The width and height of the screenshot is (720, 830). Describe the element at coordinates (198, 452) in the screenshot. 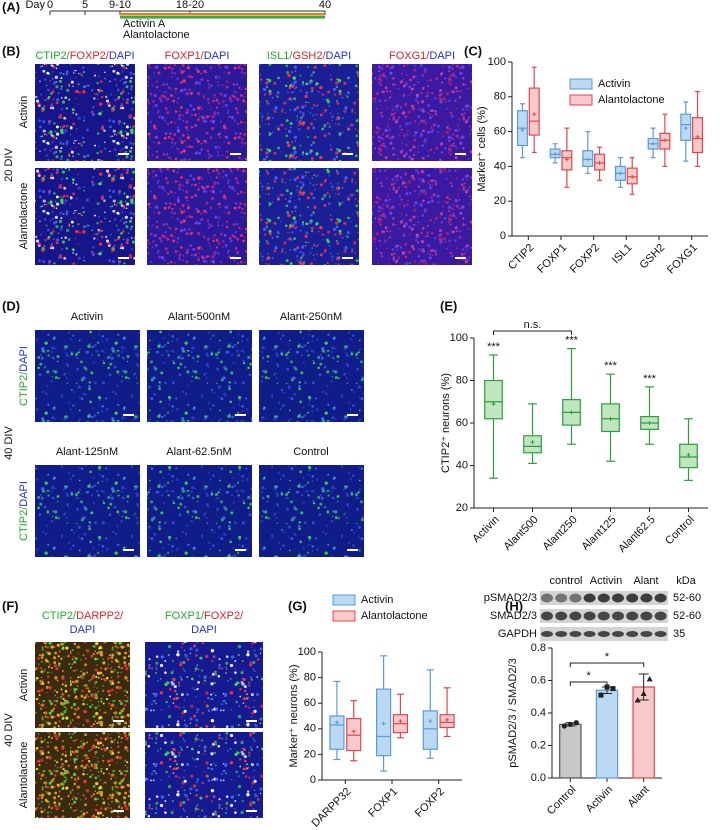

I see `tile-label: Alant-62.5nM` at that location.